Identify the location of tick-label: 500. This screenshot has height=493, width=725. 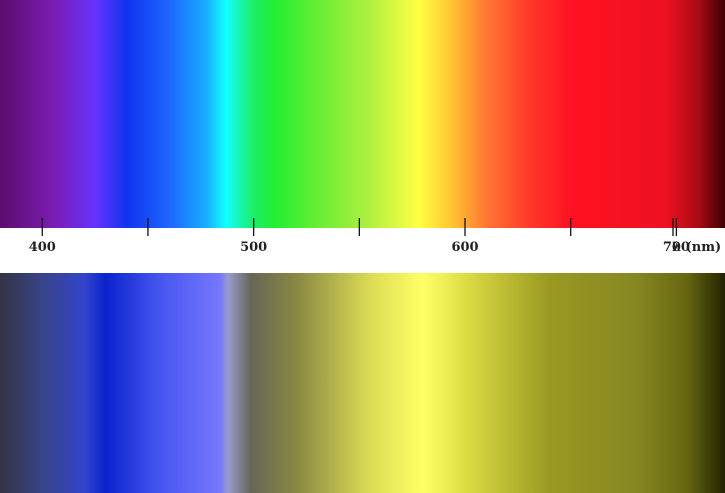
(253, 247).